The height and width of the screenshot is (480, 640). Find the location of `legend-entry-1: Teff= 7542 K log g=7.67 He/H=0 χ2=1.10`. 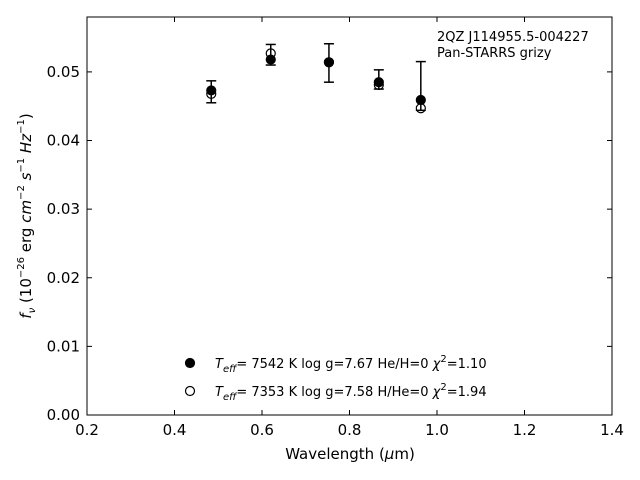

legend-entry-1: Teff= 7542 K log g=7.67 He/H=0 χ2=1.10 is located at coordinates (351, 364).